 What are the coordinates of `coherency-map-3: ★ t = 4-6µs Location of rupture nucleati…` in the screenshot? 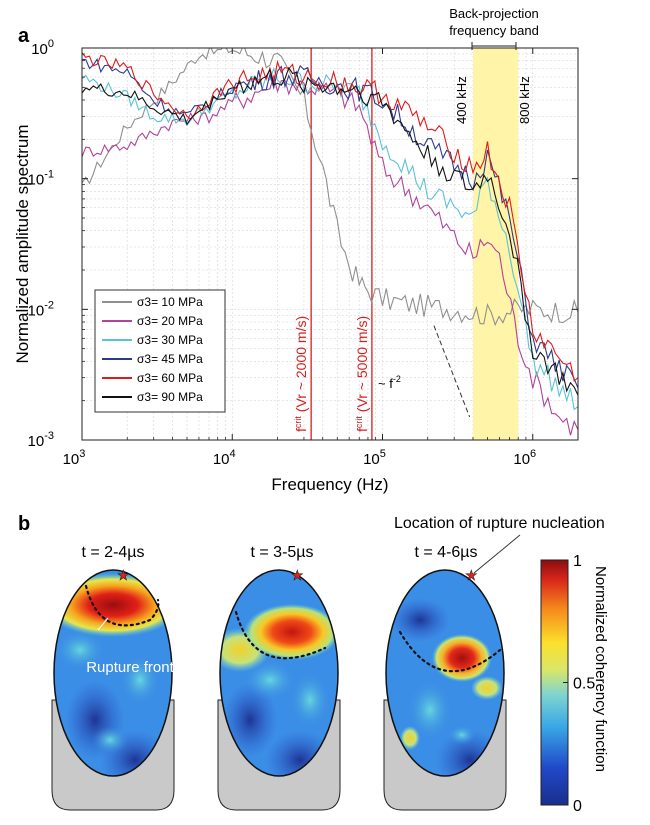 It's located at (494, 663).